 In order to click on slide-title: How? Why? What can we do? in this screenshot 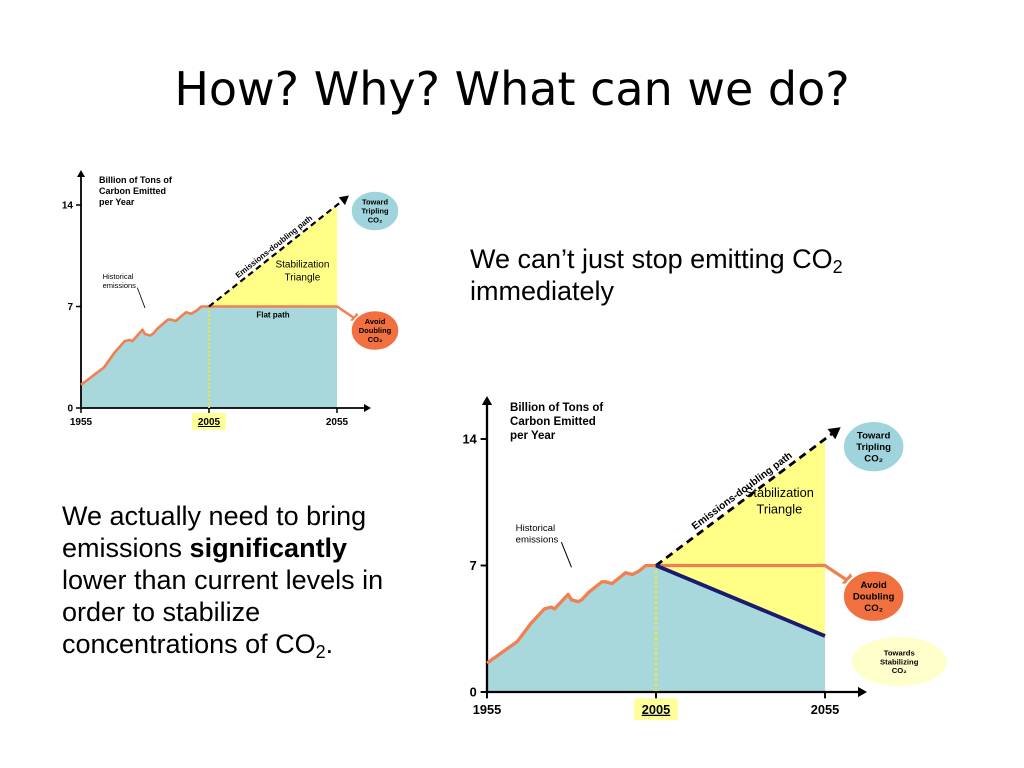, I will do `click(512, 89)`.